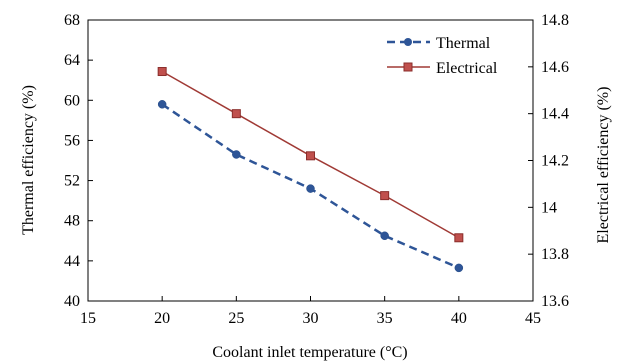  I want to click on y-left-tick-label: 64, so click(72, 60).